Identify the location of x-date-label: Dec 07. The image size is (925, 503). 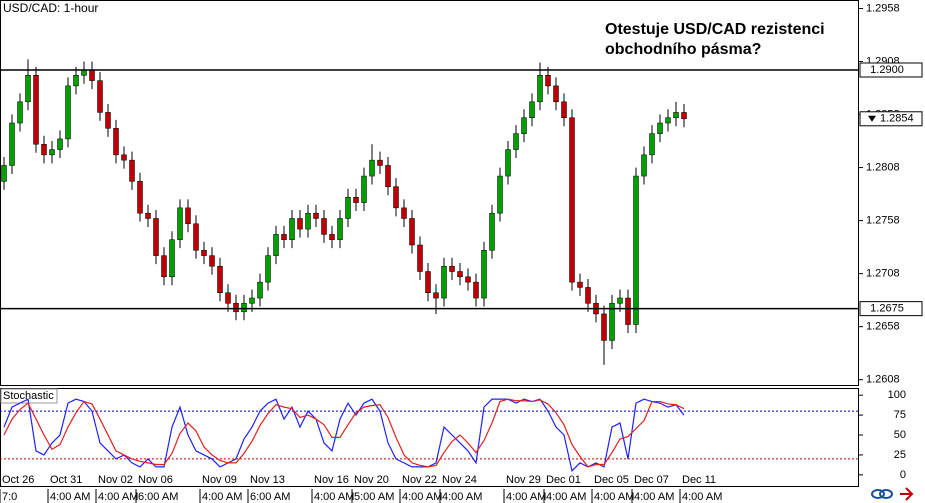
(651, 480).